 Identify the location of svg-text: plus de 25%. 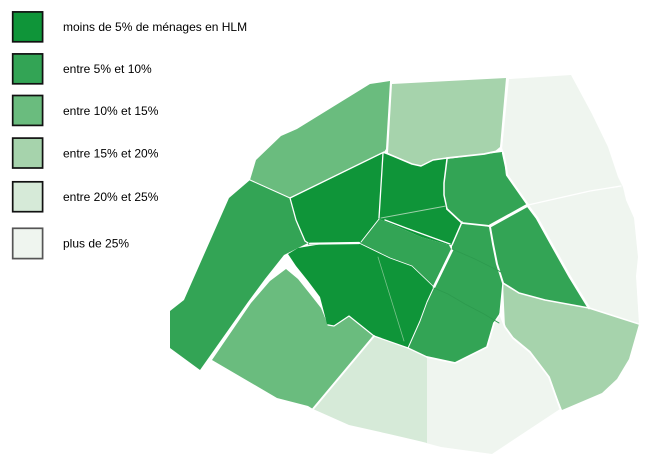
(96, 244).